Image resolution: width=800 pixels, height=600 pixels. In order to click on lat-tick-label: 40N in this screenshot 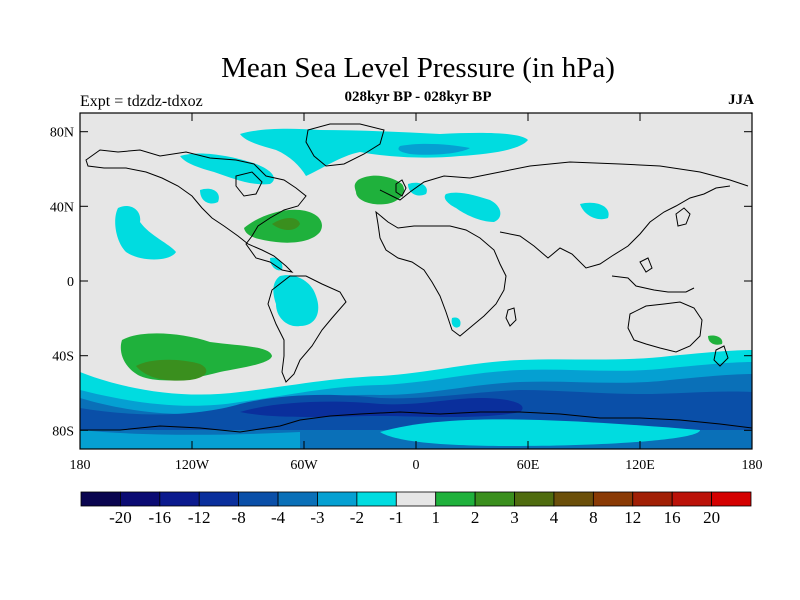, I will do `click(62, 207)`.